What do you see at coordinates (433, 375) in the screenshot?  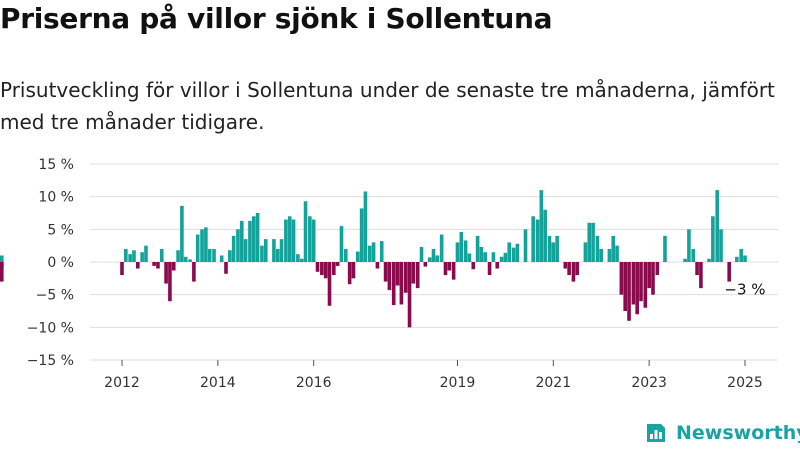 I see `x-axis-ticks: 2012 2014 2016 2019 2021 2023 2025` at bounding box center [433, 375].